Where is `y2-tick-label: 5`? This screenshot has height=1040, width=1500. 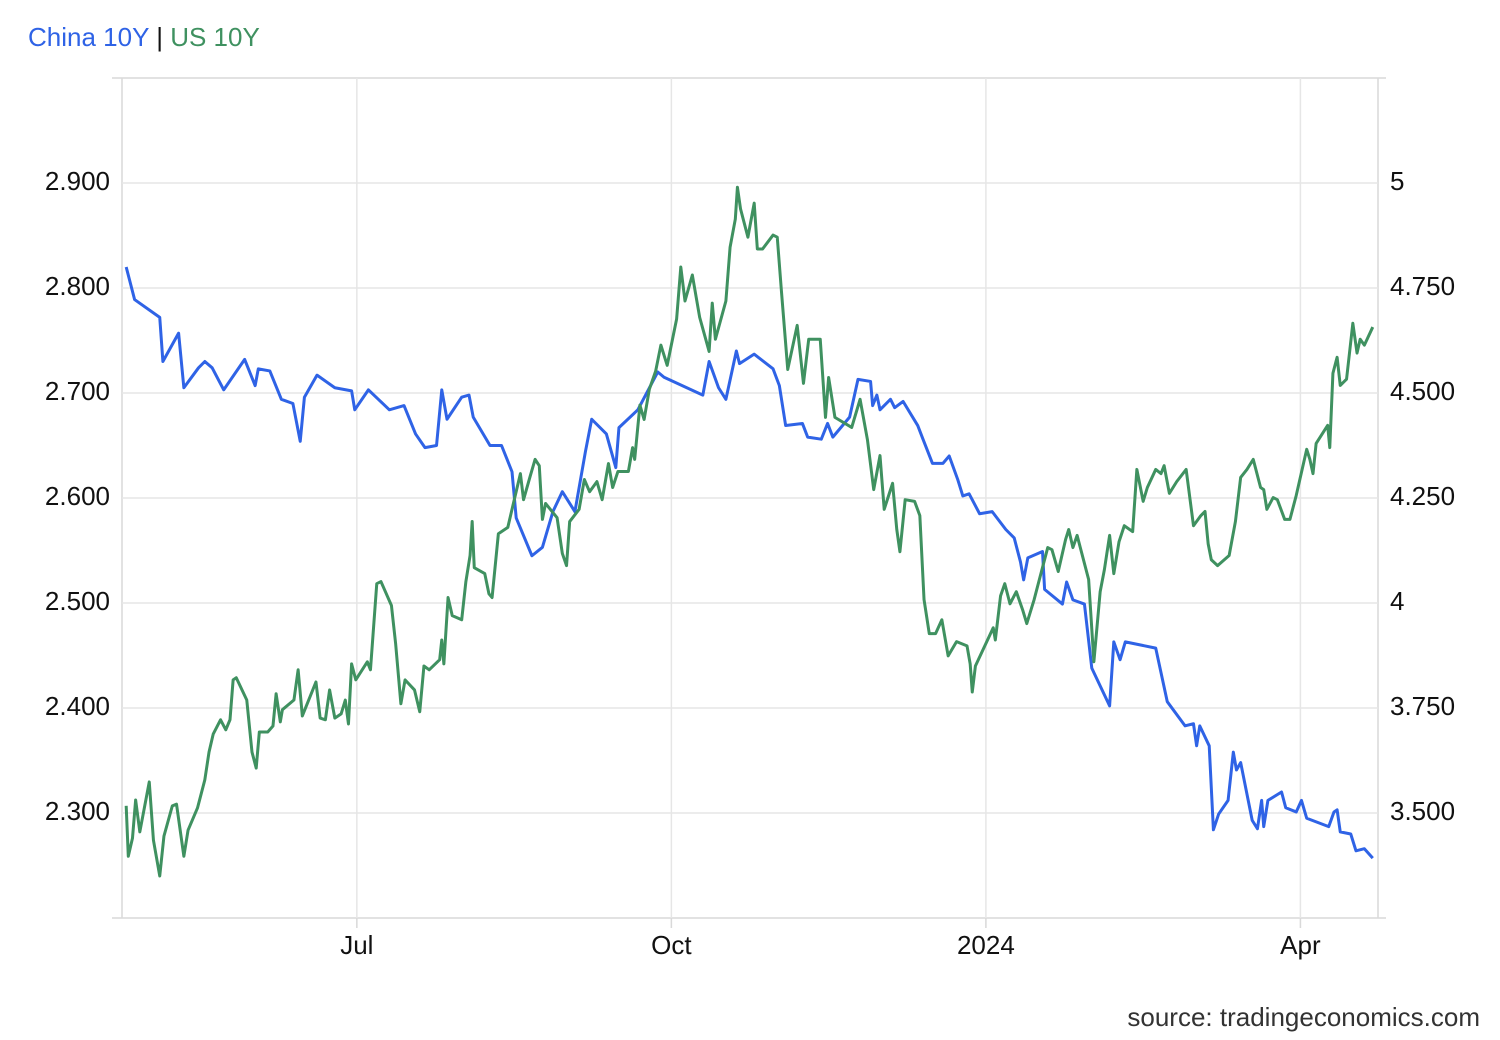
y2-tick-label: 5 is located at coordinates (1397, 181).